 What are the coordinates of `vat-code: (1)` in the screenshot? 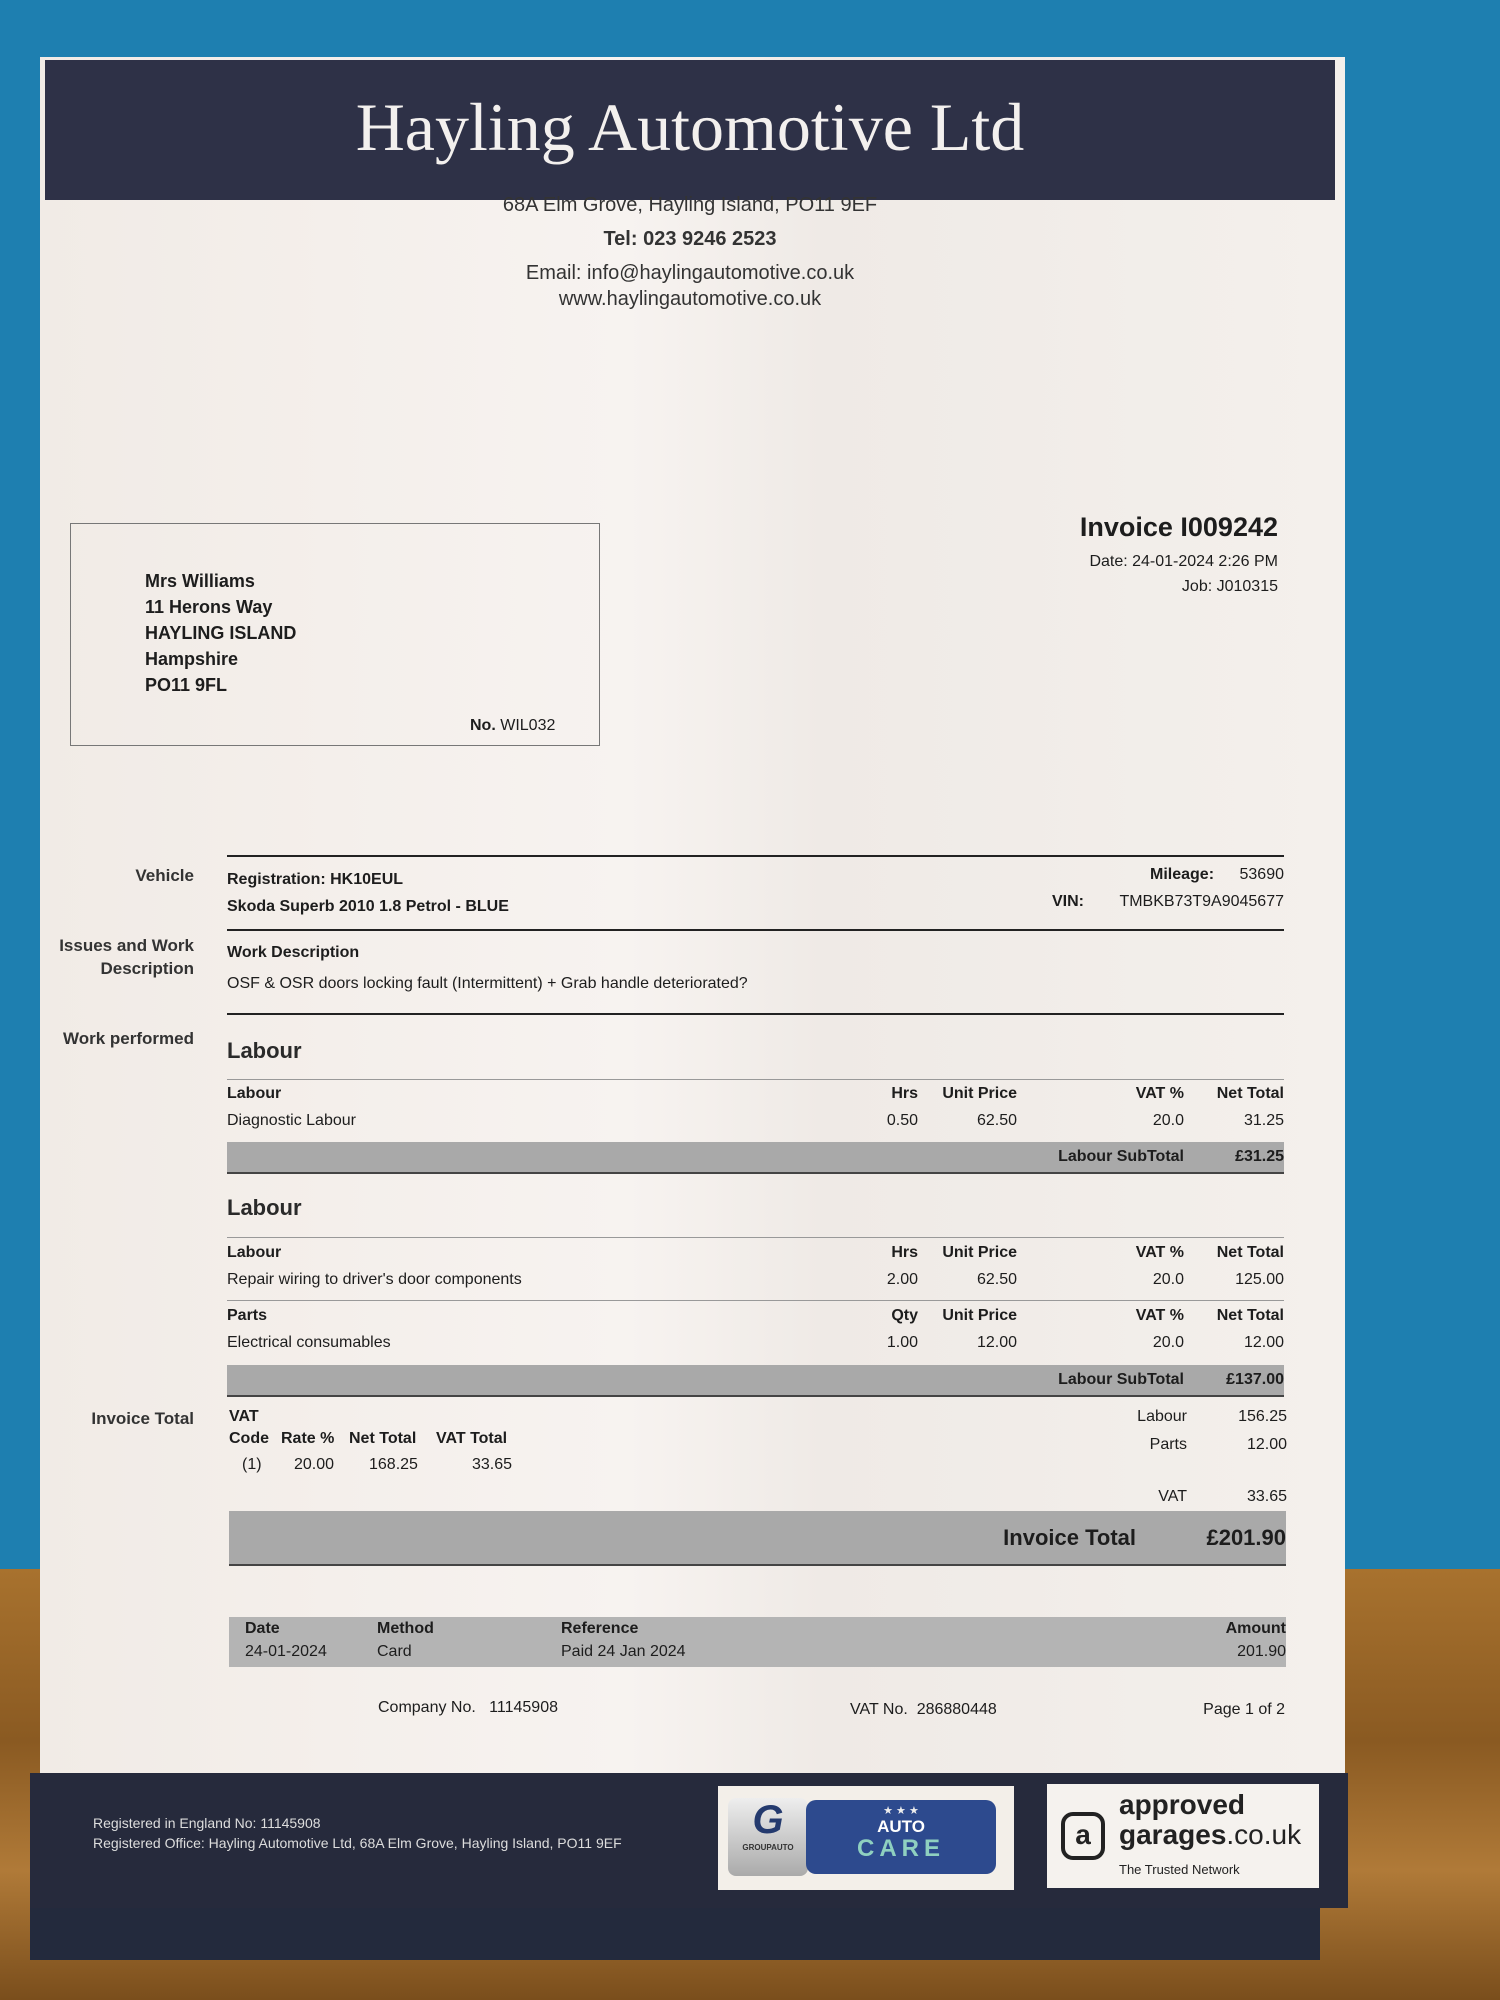 It's located at (252, 1464).